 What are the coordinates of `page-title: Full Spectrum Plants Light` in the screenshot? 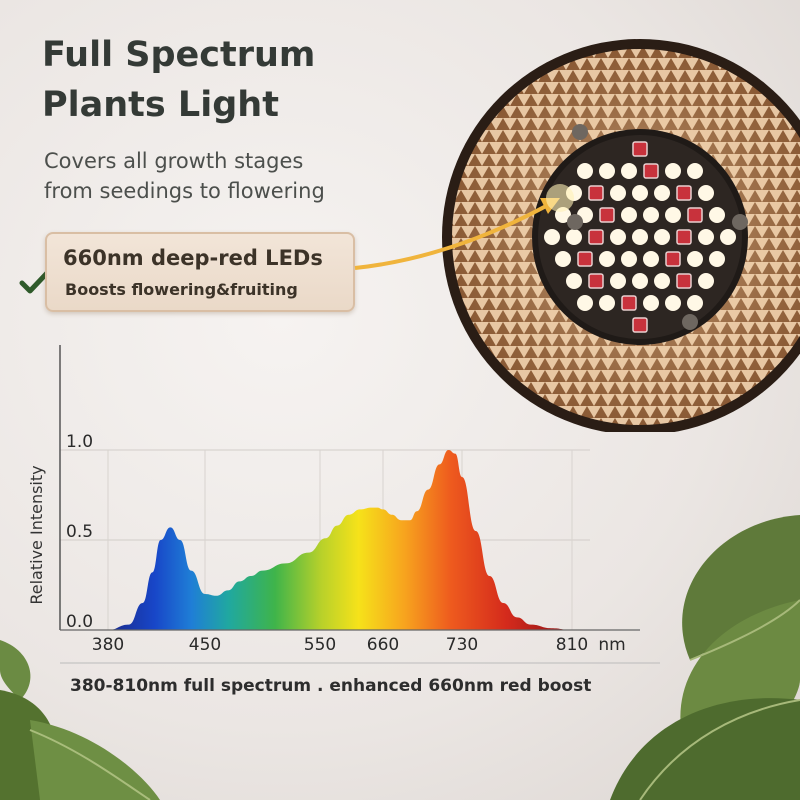 It's located at (178, 80).